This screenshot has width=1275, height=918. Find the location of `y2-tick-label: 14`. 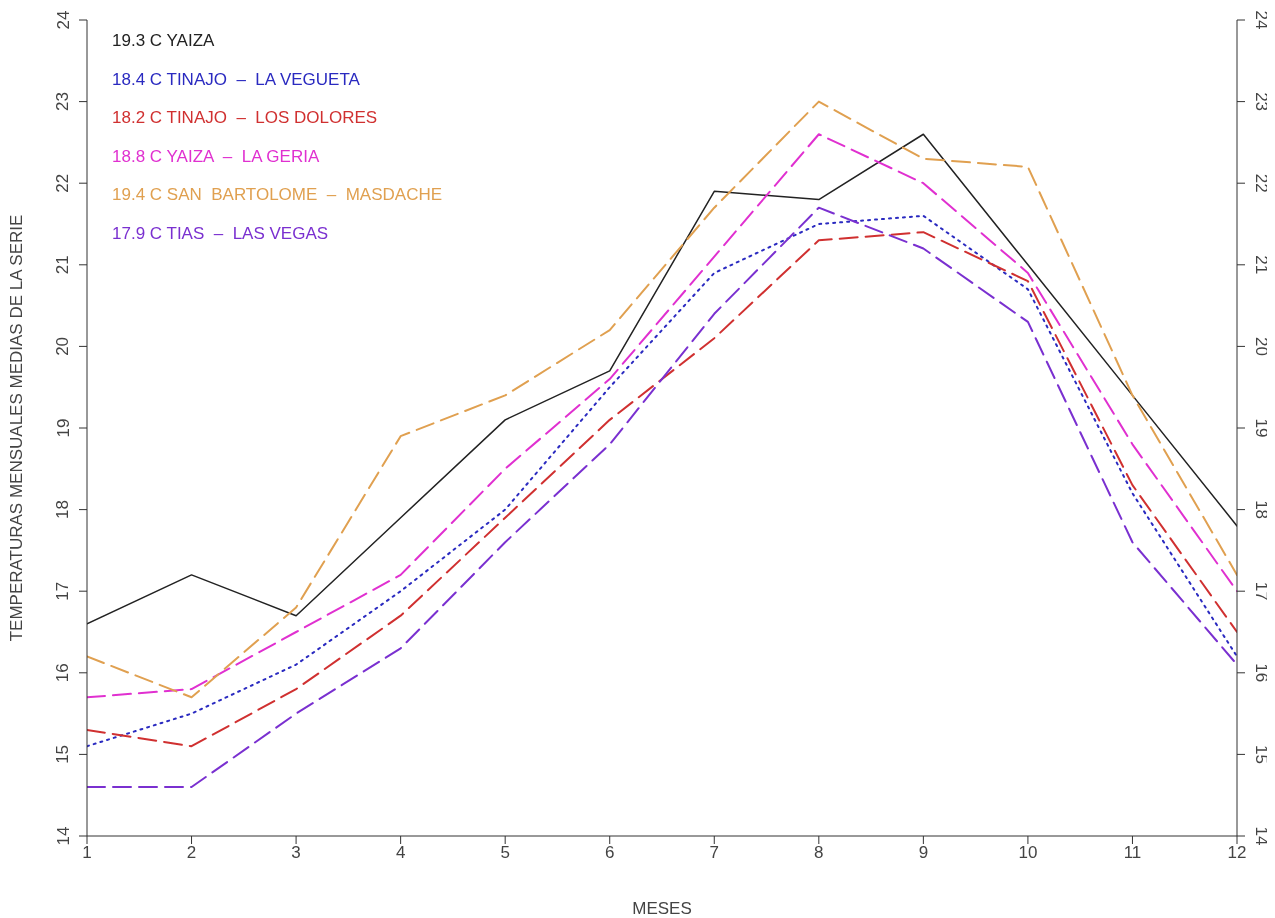

y2-tick-label: 14 is located at coordinates (1261, 836).